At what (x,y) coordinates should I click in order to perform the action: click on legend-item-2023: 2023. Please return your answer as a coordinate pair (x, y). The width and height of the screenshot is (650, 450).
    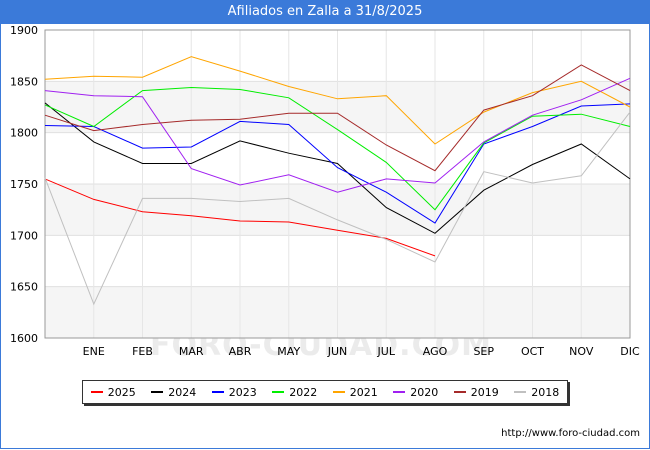
    Looking at the image, I should click on (234, 392).